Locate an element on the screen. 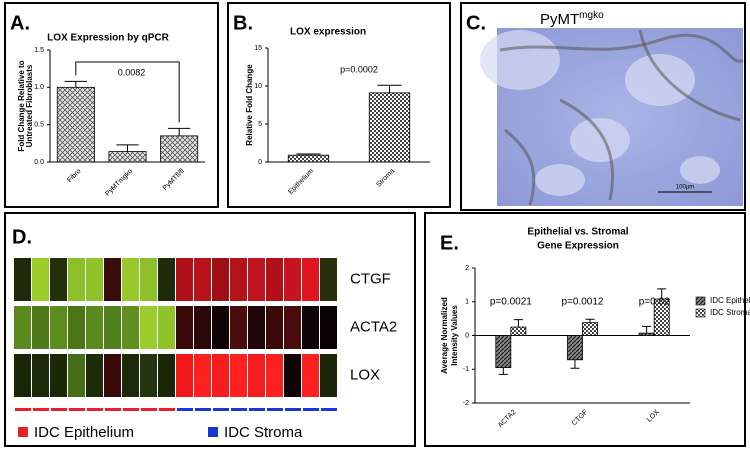 The width and height of the screenshot is (750, 456). chart-title: Epithelial vs. Stromal is located at coordinates (577, 232).